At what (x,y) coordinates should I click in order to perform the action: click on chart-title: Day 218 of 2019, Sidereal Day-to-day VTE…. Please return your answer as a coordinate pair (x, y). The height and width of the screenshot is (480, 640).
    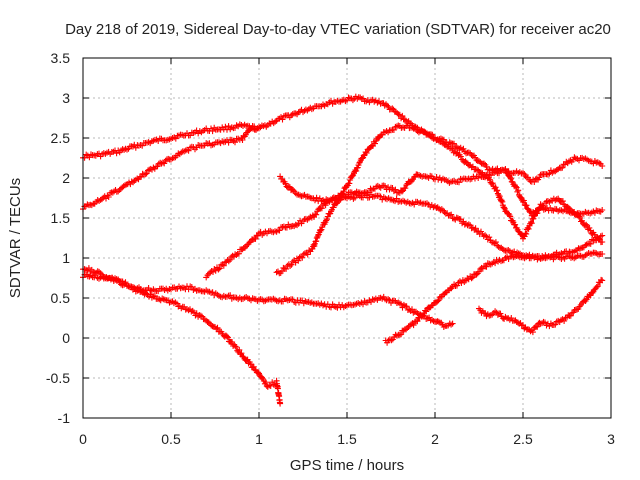
    Looking at the image, I should click on (338, 29).